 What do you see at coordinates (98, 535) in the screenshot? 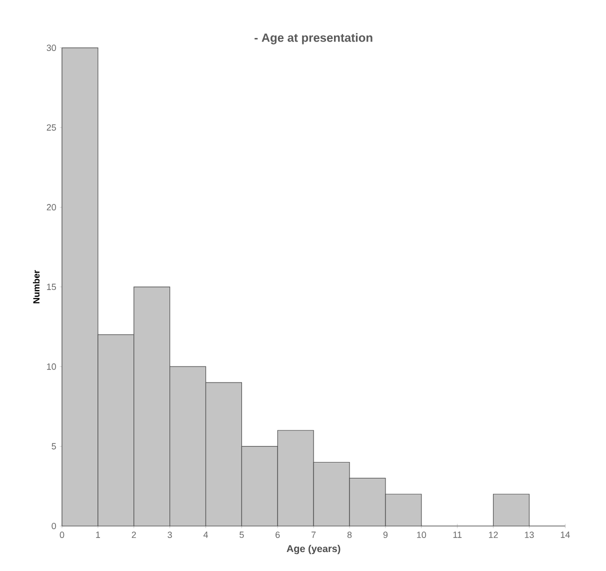
I see `x-tick-label: 1` at bounding box center [98, 535].